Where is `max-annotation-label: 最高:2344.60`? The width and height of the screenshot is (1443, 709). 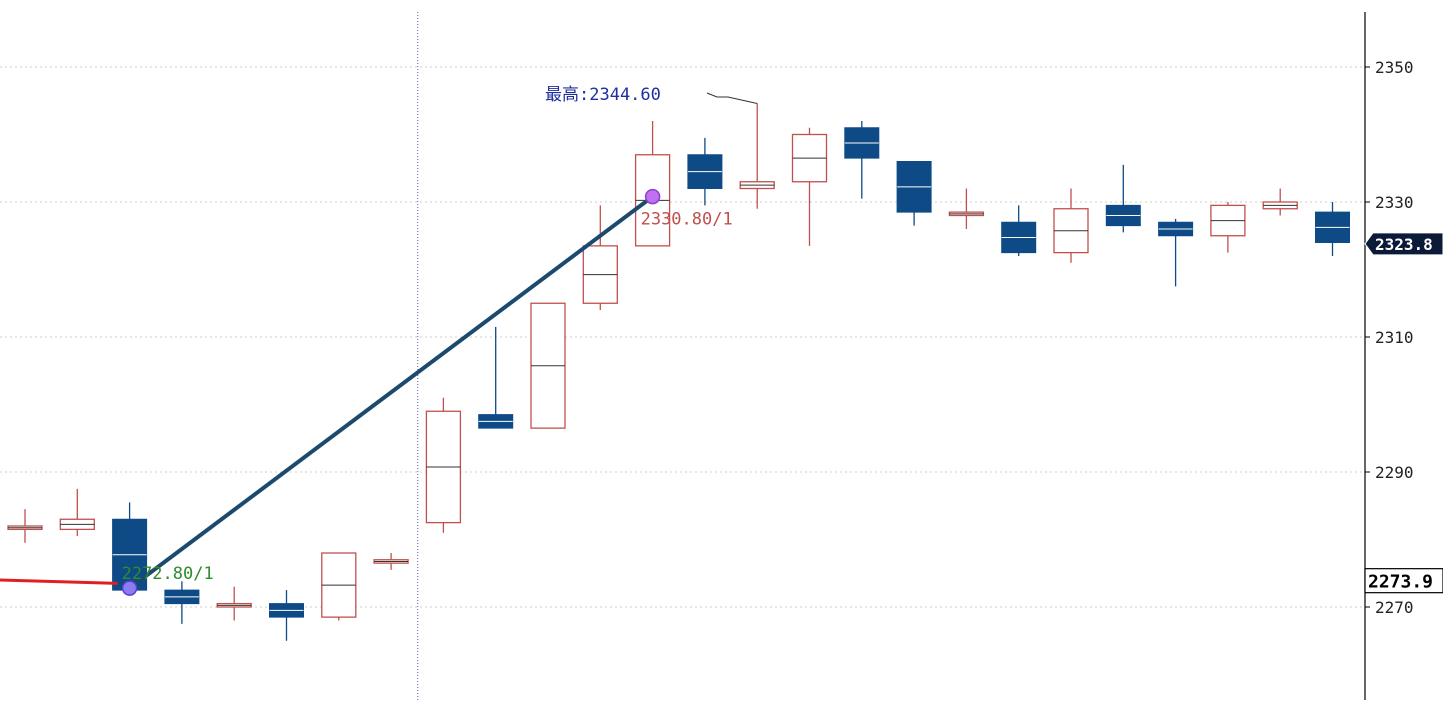 max-annotation-label: 最高:2344.60 is located at coordinates (603, 95).